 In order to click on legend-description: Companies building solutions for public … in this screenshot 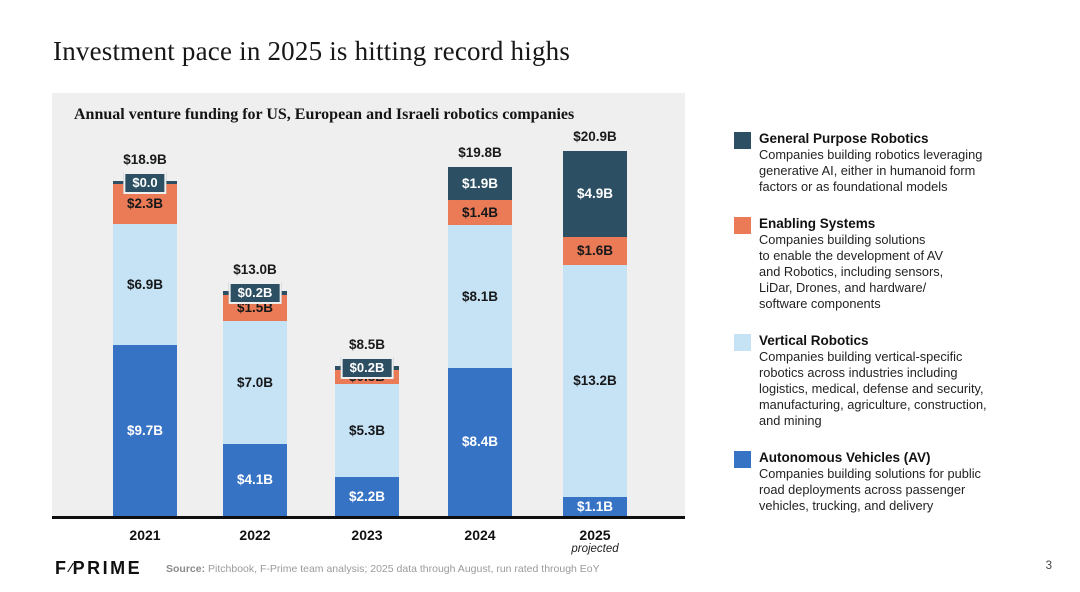, I will do `click(870, 489)`.